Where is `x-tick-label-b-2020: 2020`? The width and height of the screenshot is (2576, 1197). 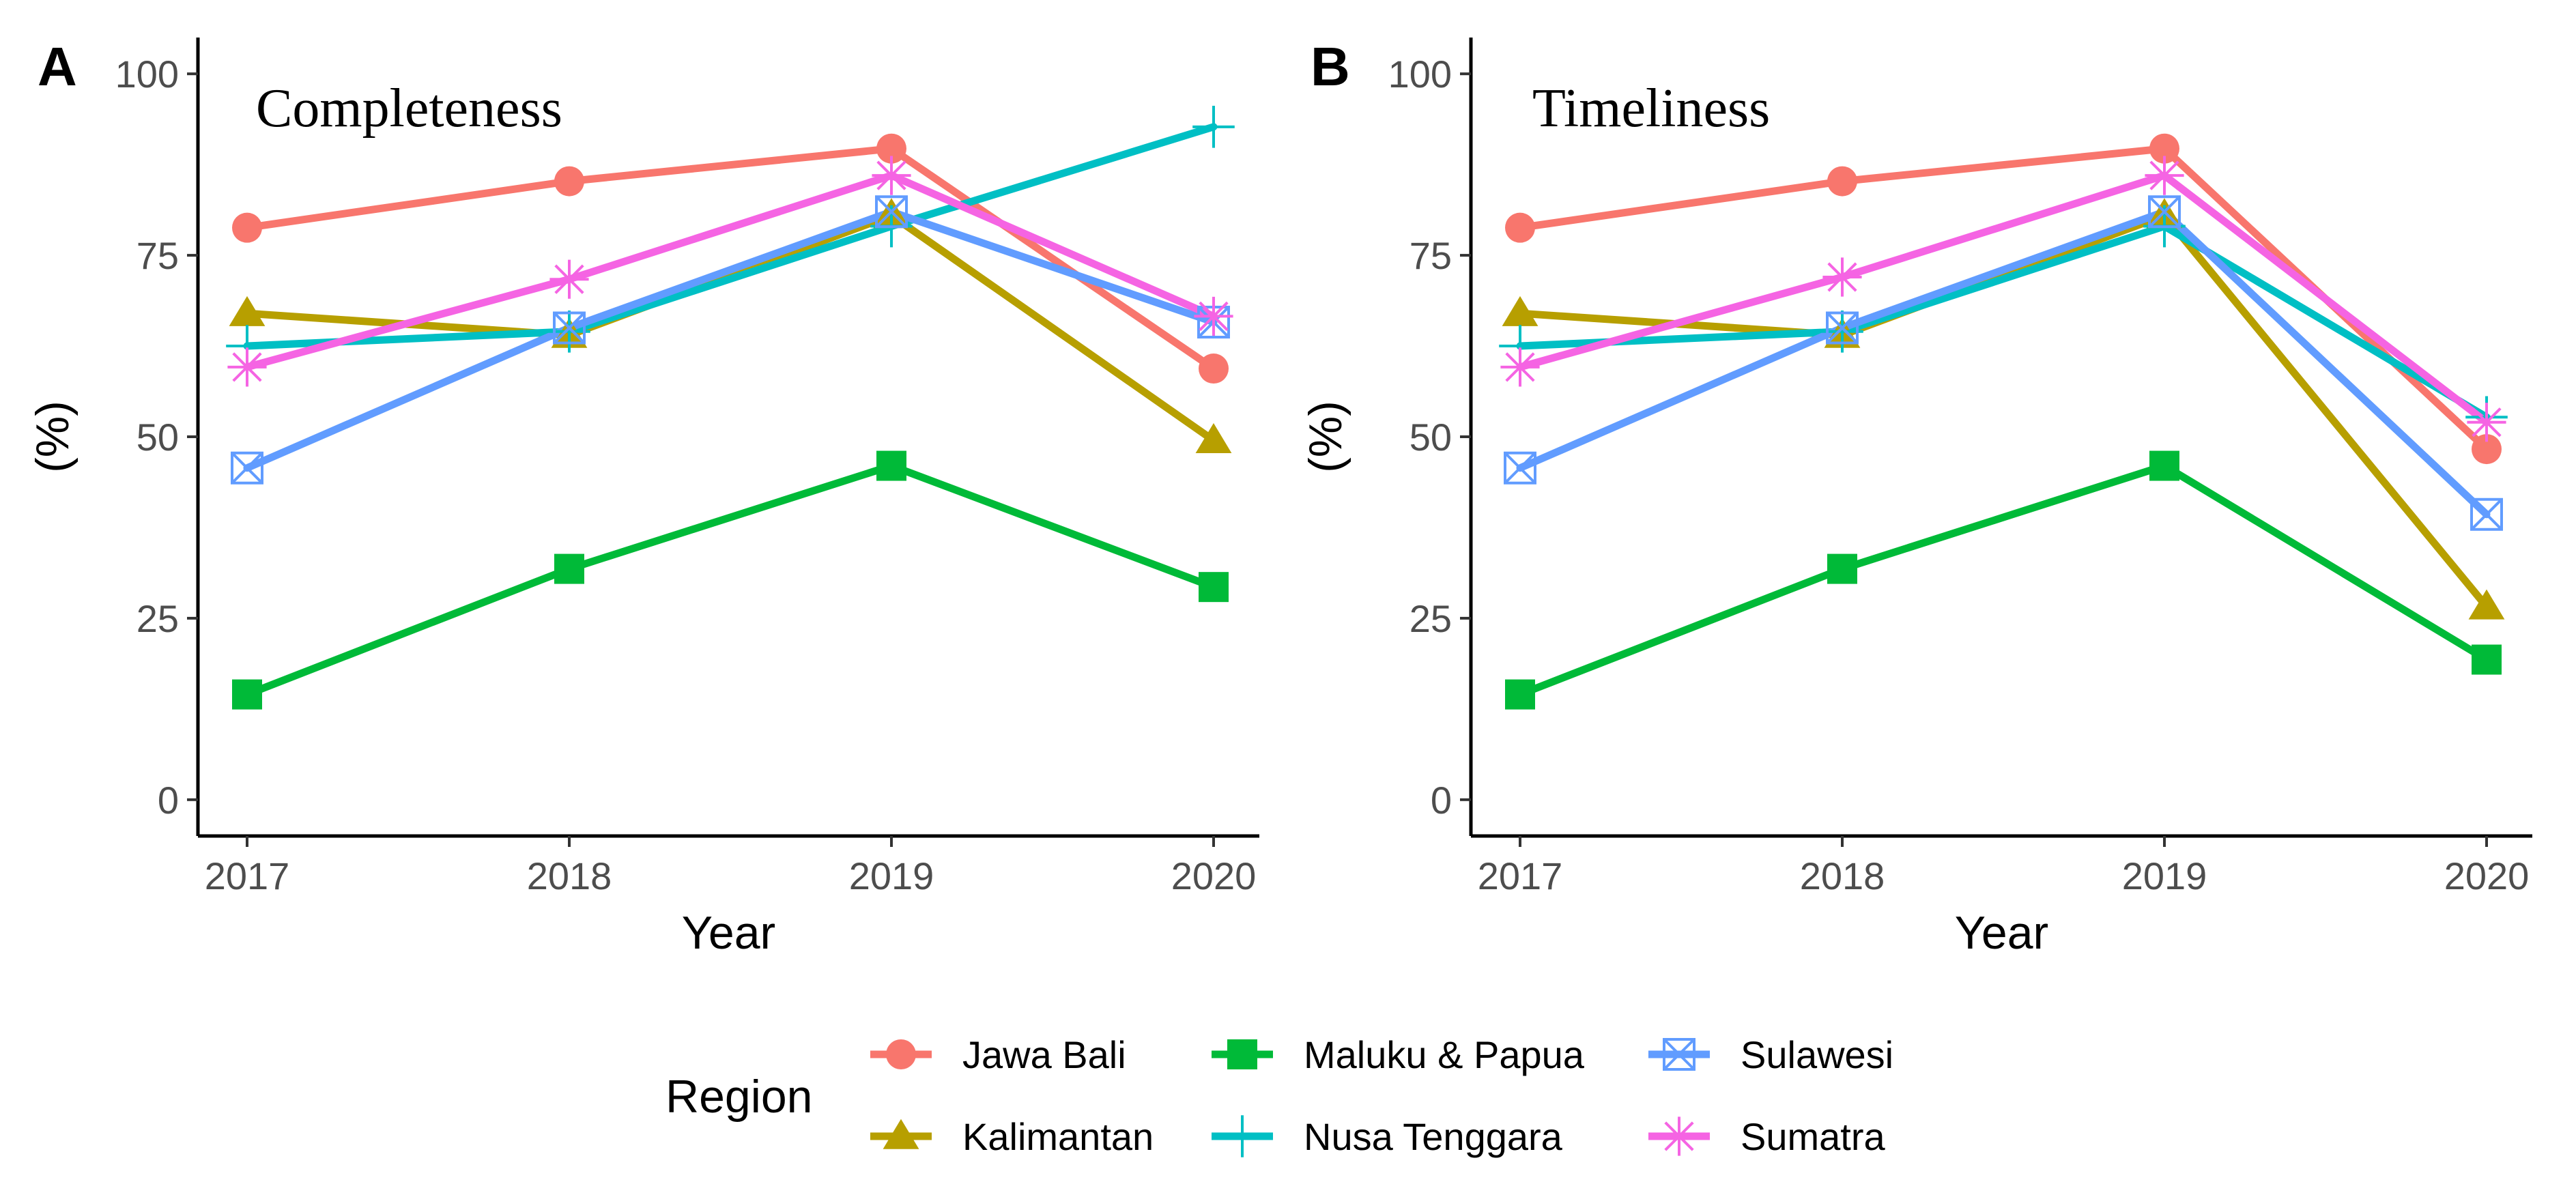 x-tick-label-b-2020: 2020 is located at coordinates (2487, 875).